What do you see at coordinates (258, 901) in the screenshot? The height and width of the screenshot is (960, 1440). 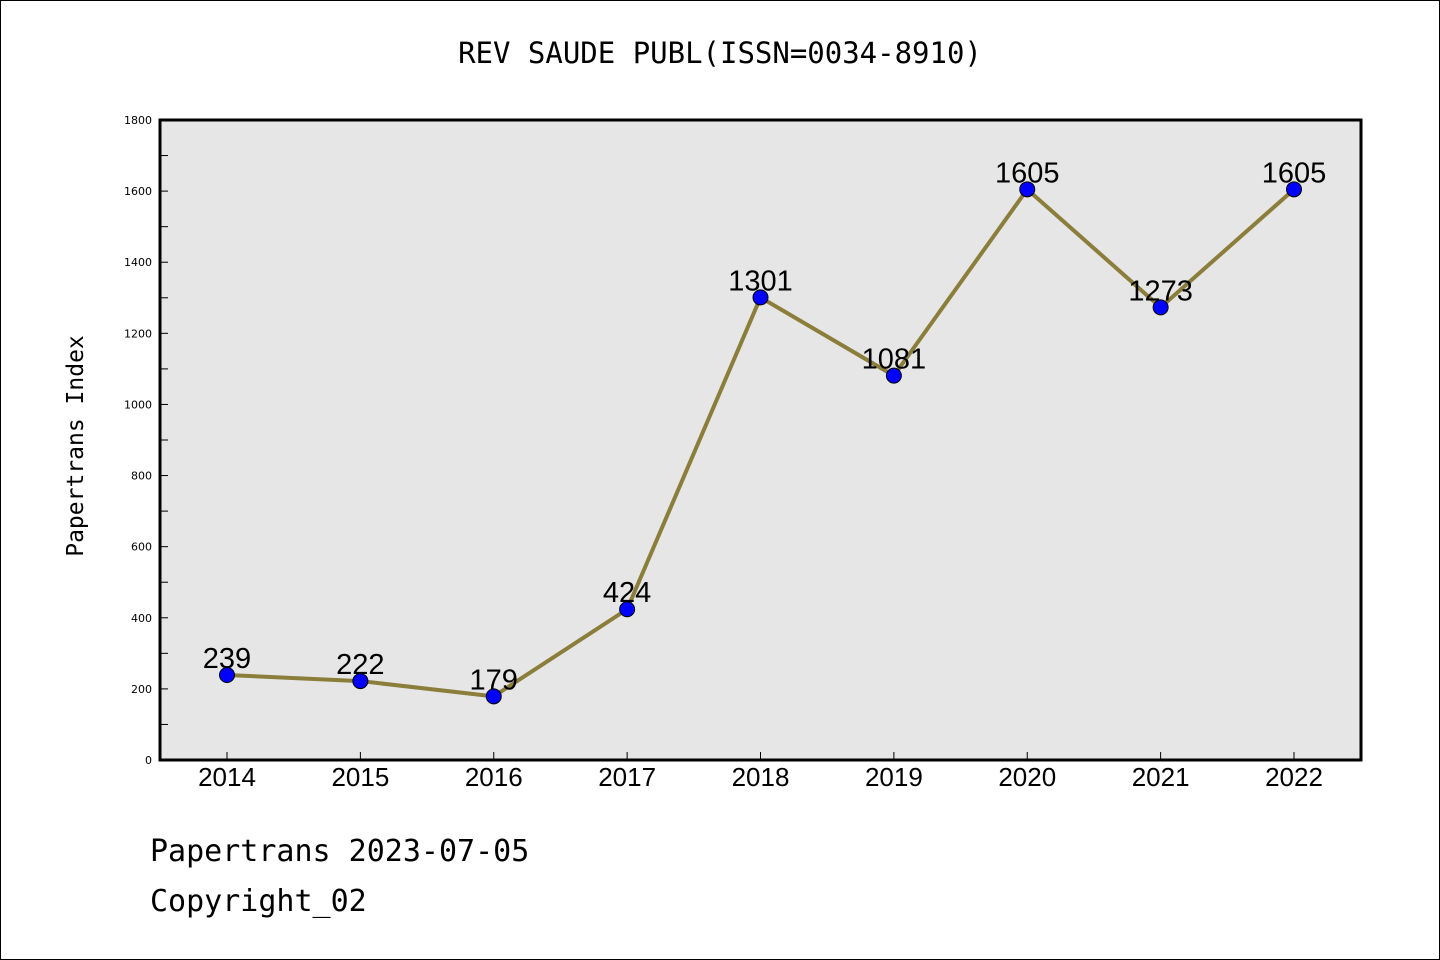 I see `footer-copyright: Copyright_02` at bounding box center [258, 901].